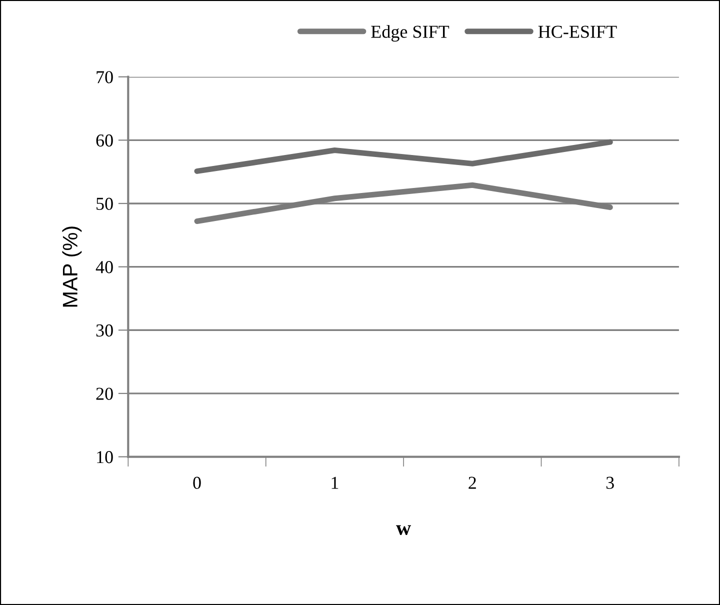 The image size is (720, 605). What do you see at coordinates (104, 77) in the screenshot?
I see `y-tick-label: 70` at bounding box center [104, 77].